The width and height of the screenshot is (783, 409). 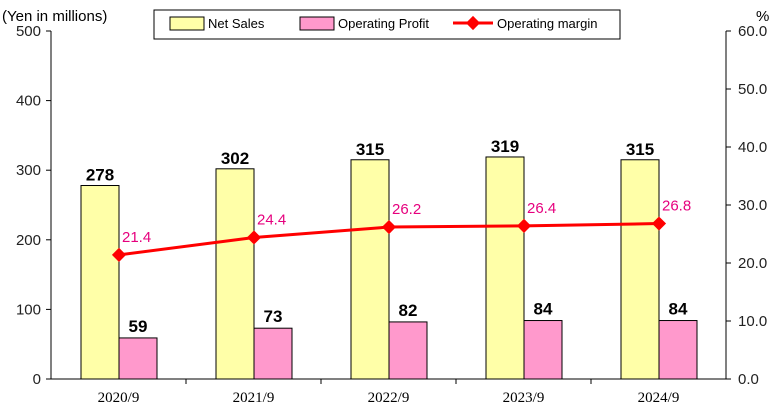 What do you see at coordinates (317, 23) in the screenshot?
I see `legend-swatch-operating-profit` at bounding box center [317, 23].